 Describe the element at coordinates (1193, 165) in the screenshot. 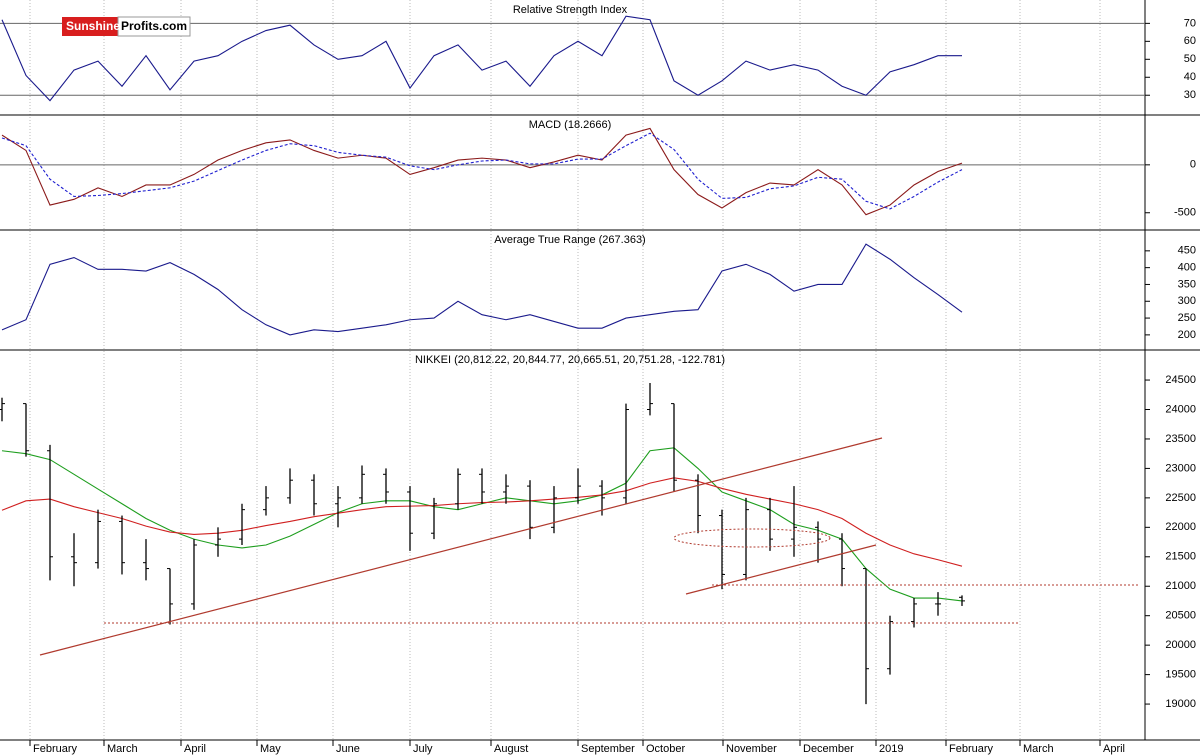

I see `y-tick-label: 0` at that location.